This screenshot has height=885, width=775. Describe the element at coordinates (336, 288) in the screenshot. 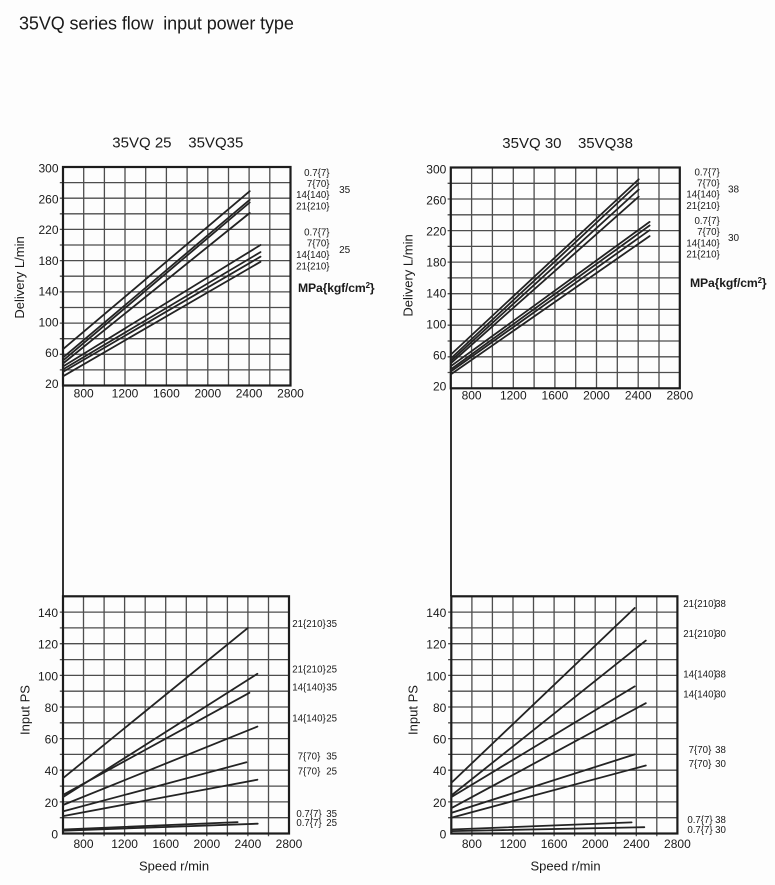

I see `svg-text: MPa{kgf/cm2}` at that location.